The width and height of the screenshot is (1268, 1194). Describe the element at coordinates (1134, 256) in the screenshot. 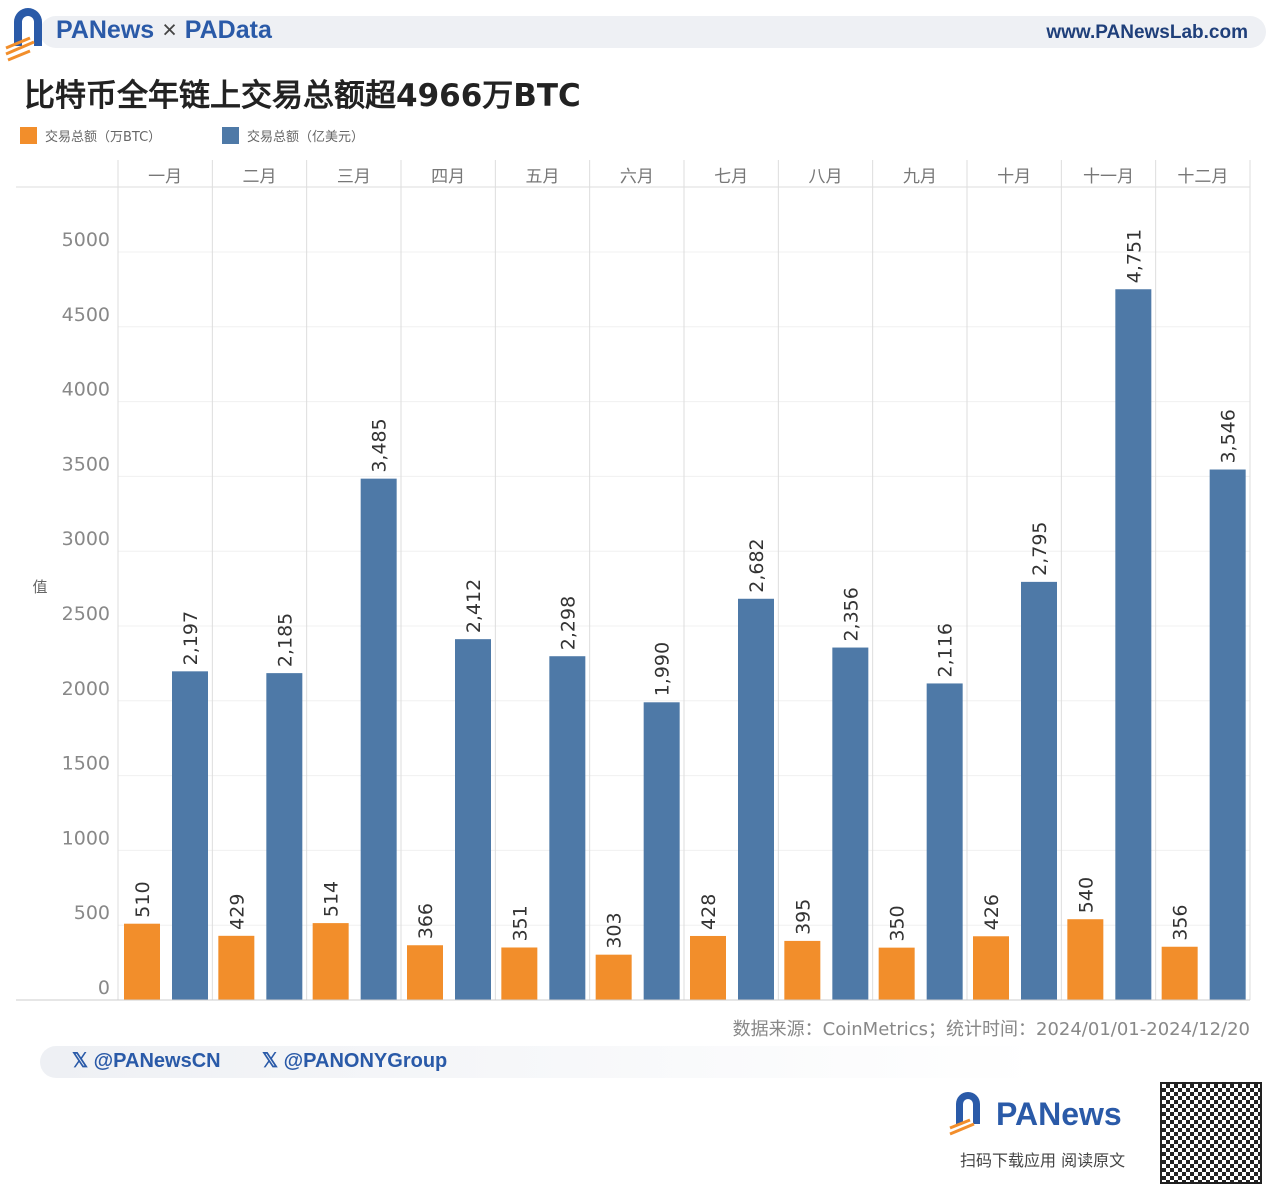

I see `data-label: 4,751` at that location.